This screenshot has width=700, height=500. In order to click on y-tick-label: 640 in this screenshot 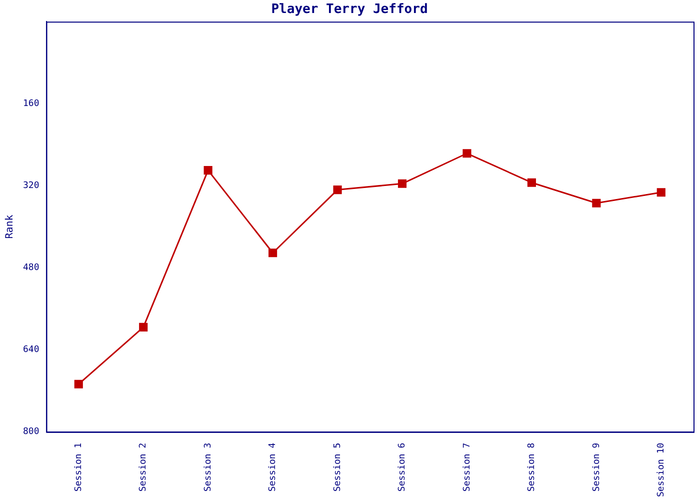, I will do `click(31, 350)`.